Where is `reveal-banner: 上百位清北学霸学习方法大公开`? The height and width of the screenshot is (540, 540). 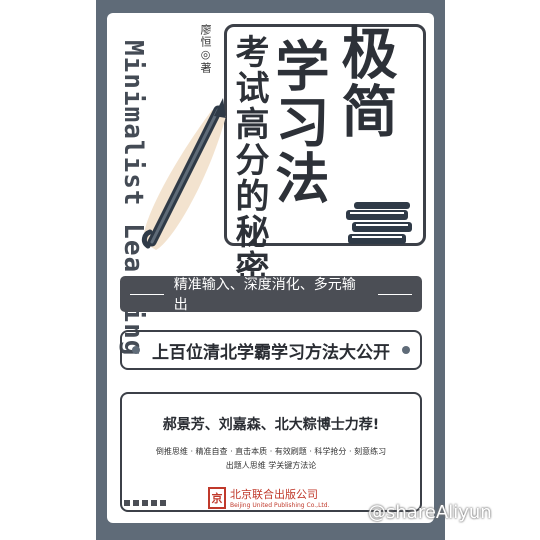 reveal-banner: 上百位清北学霸学习方法大公开 is located at coordinates (271, 350).